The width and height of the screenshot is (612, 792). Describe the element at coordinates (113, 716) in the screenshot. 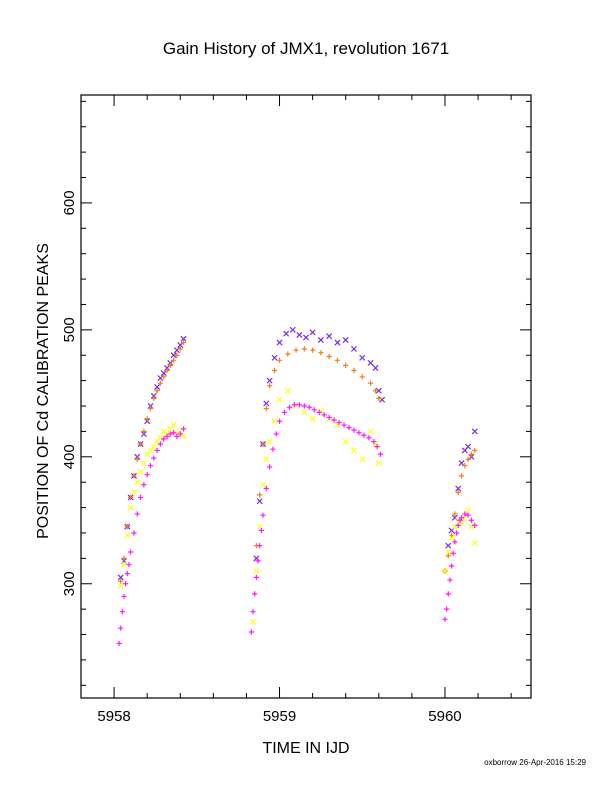

I see `x-tick-label: 5958` at that location.